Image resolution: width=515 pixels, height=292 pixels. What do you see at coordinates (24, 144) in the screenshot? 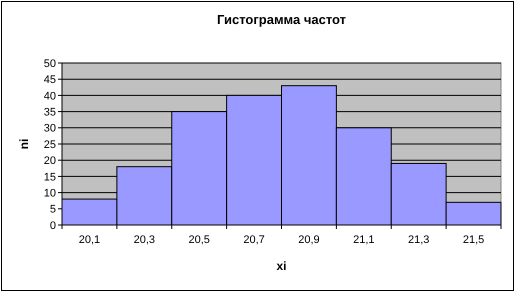
I see `y-axis-title: ni` at bounding box center [24, 144].